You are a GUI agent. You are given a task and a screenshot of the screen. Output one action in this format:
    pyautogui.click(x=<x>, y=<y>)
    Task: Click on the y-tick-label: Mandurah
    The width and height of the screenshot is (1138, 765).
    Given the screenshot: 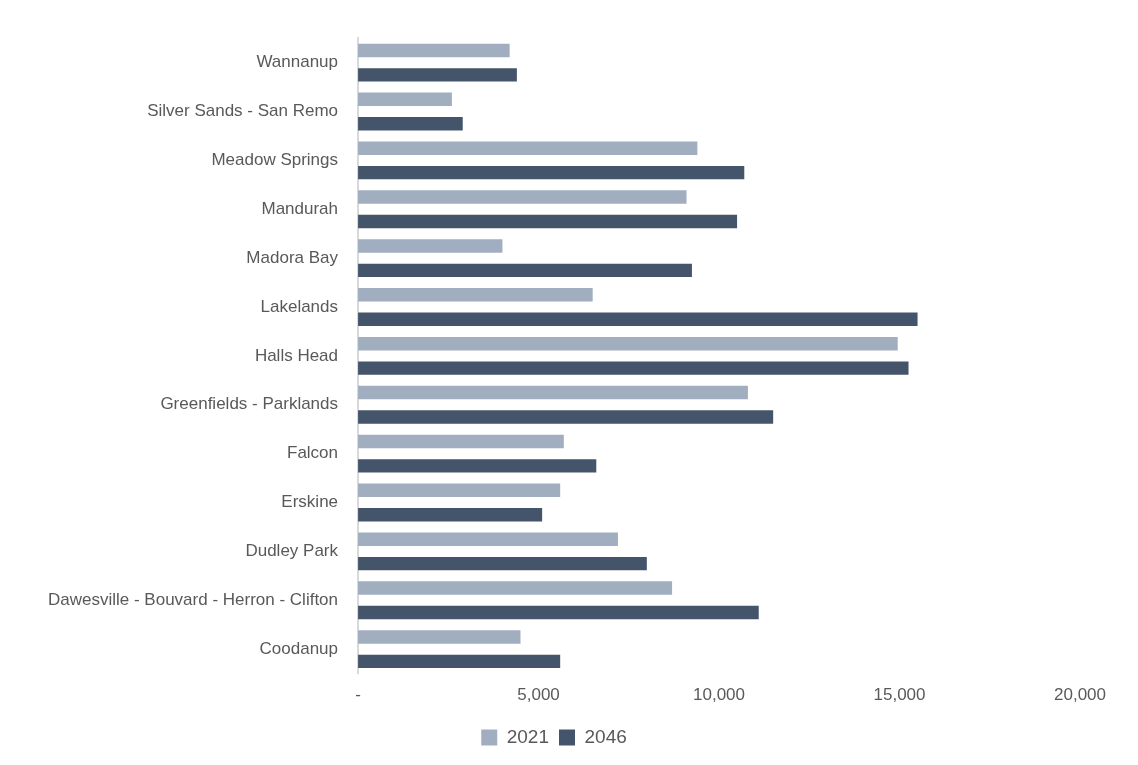 What is the action you would take?
    pyautogui.click(x=300, y=208)
    